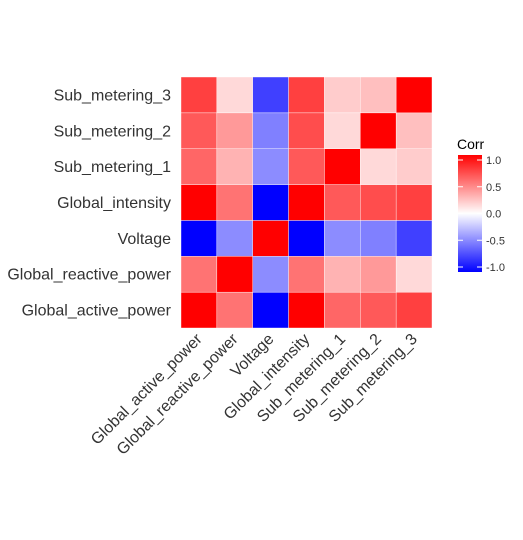  I want to click on legend-tick-label: 1.0, so click(493, 161).